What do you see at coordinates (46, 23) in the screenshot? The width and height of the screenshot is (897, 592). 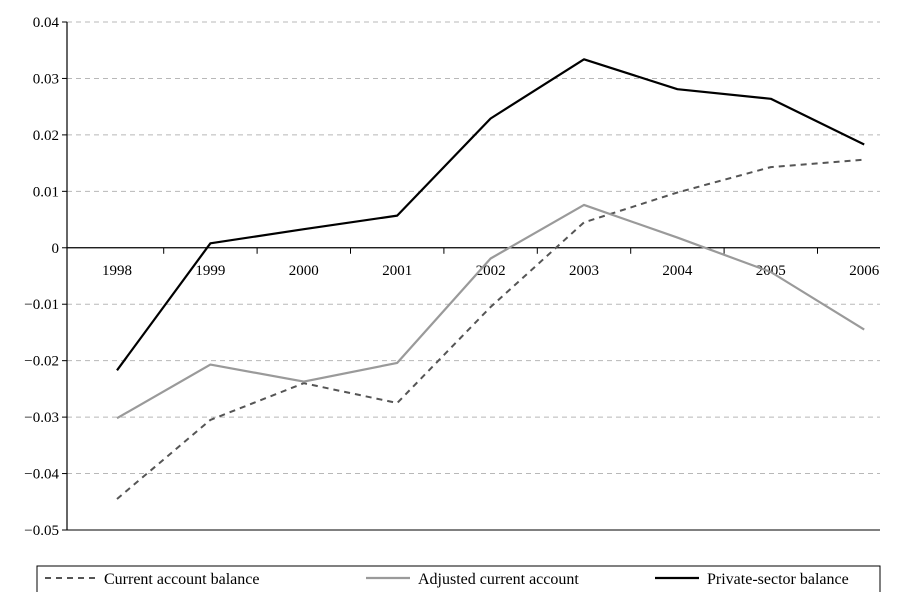 I see `y-tick-label: 0.04` at bounding box center [46, 23].